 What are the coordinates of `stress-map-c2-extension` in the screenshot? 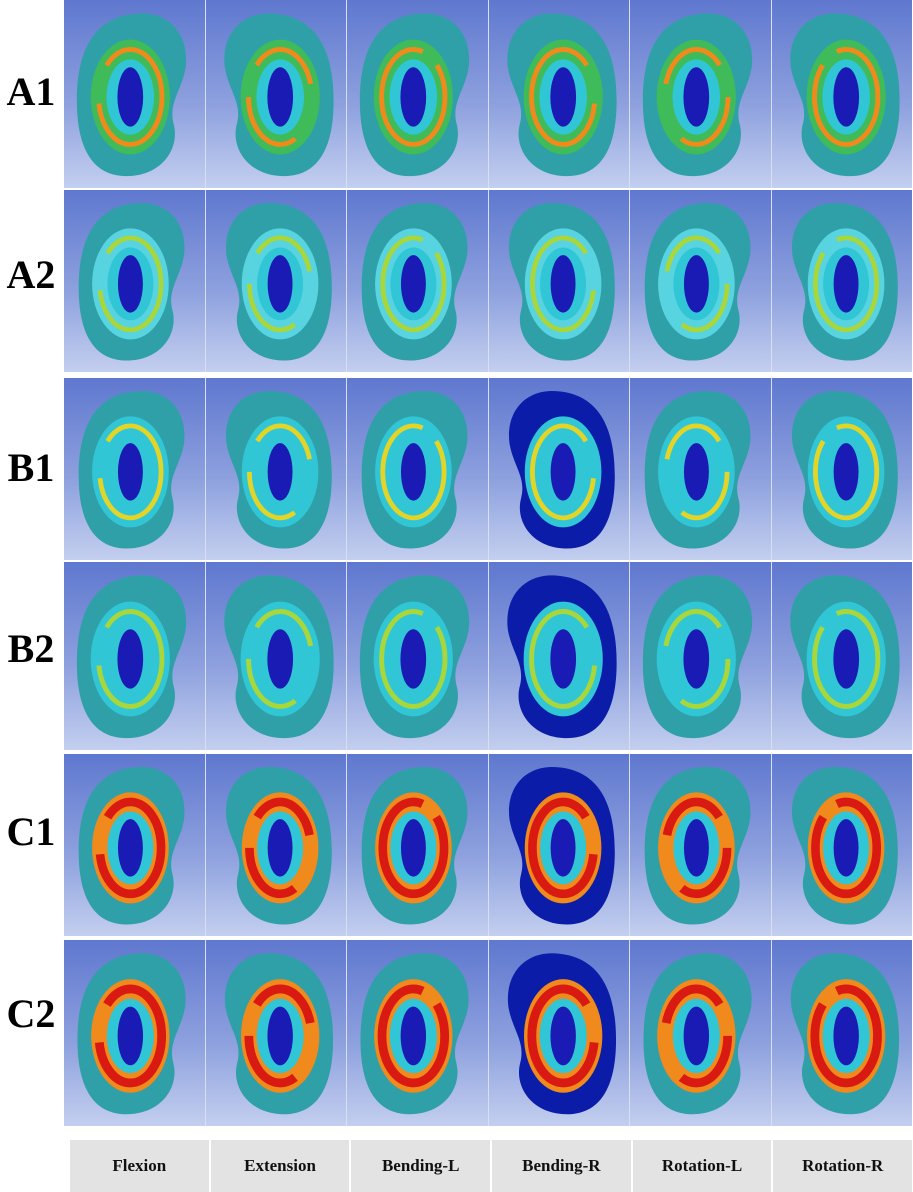 It's located at (276, 1033).